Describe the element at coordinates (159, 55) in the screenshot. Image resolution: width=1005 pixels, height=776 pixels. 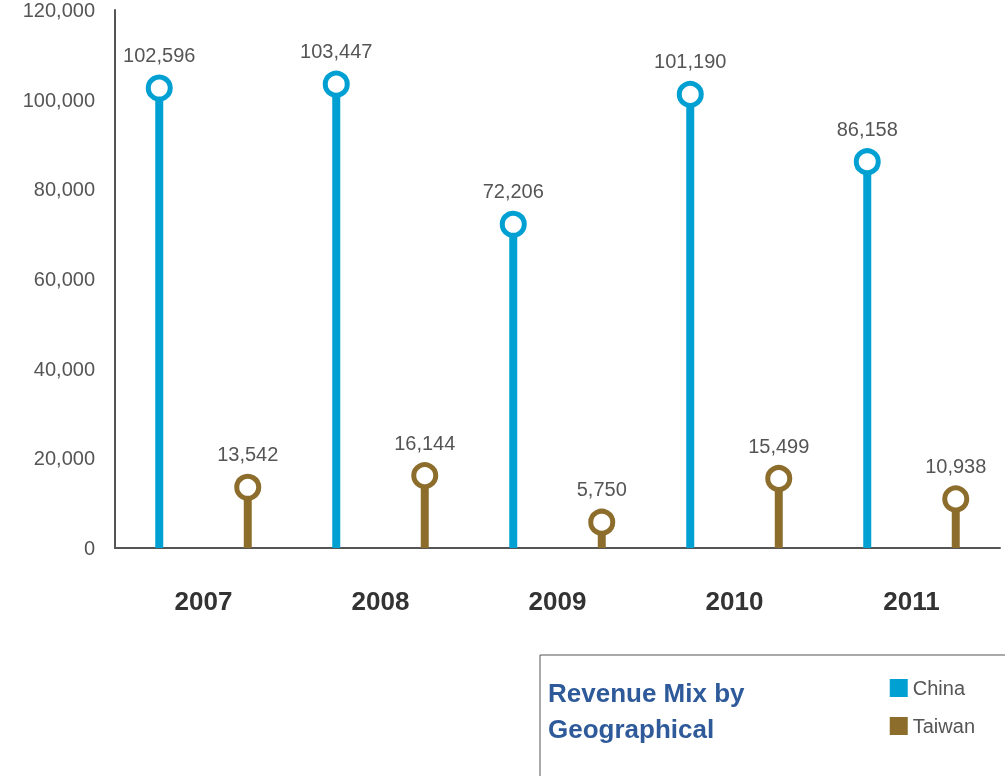
I see `data-label: 102,596` at that location.